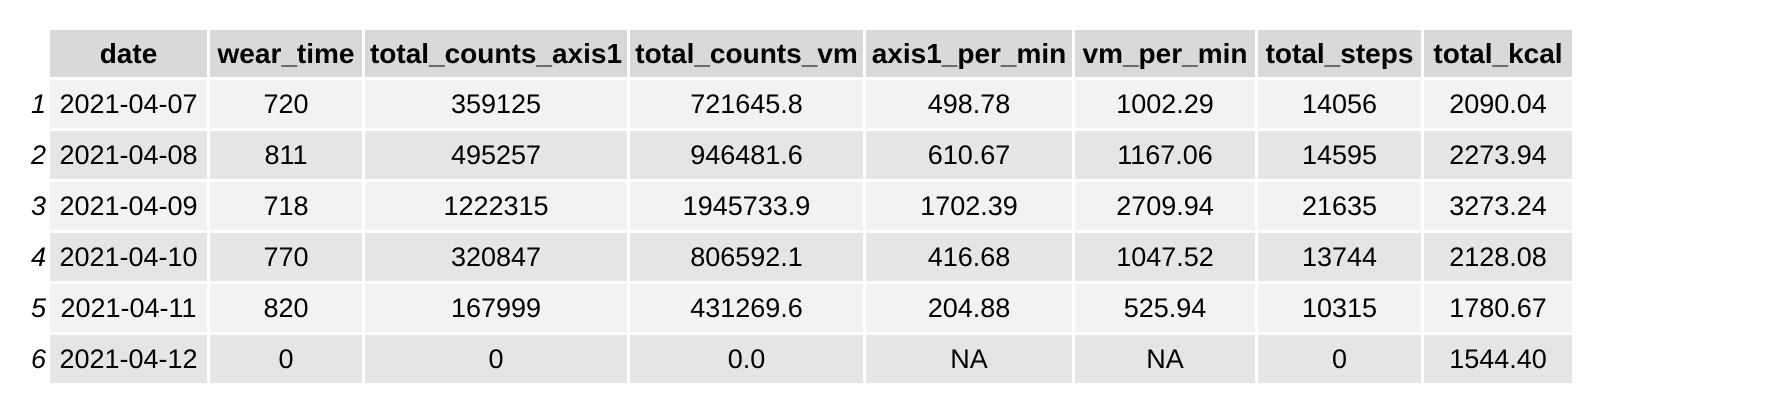 The width and height of the screenshot is (1771, 413). What do you see at coordinates (970, 55) in the screenshot?
I see `column-header-axis1-per-min: axis1_per_min` at bounding box center [970, 55].